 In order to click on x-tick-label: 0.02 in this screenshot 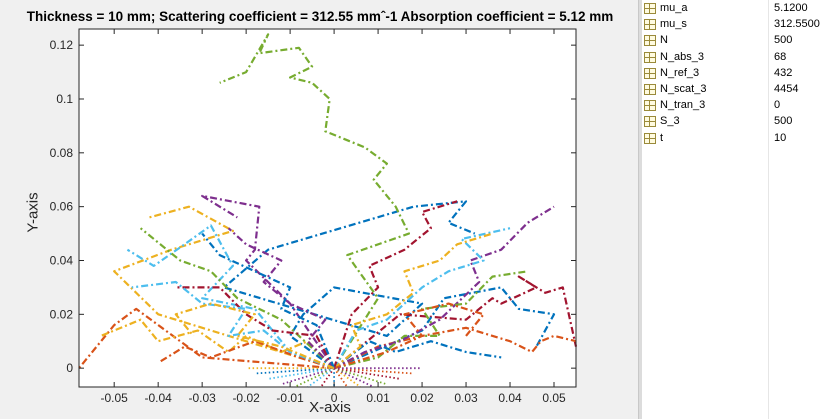, I will do `click(422, 398)`.